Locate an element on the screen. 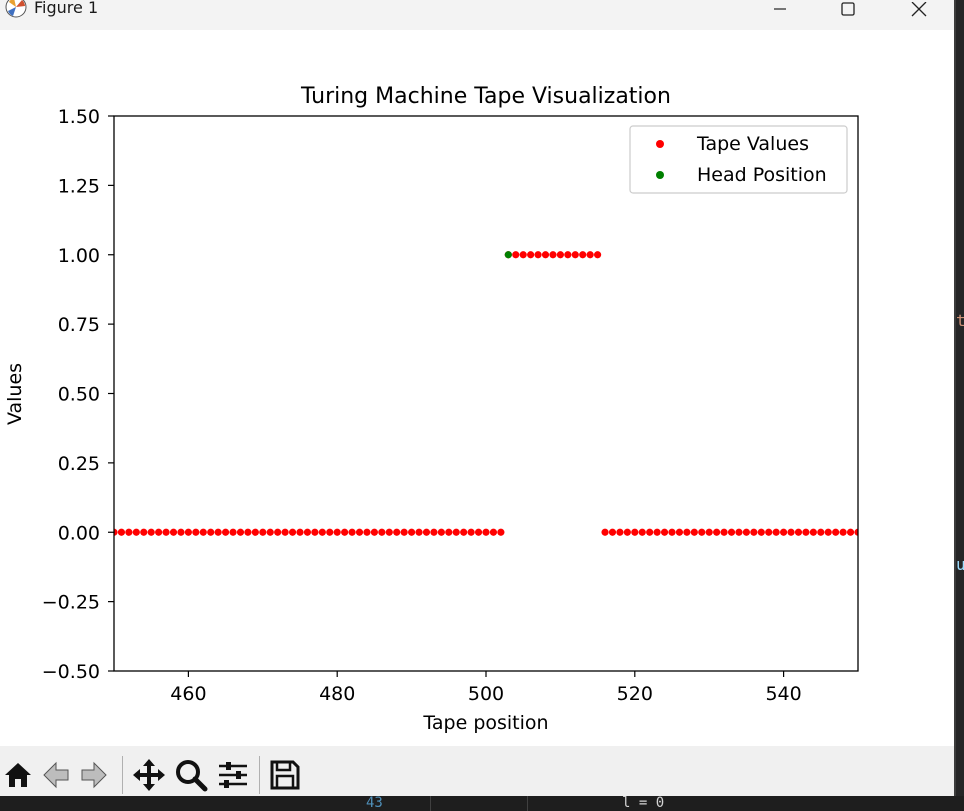 Image resolution: width=964 pixels, height=811 pixels. y-tick-label: 1.50 is located at coordinates (79, 117).